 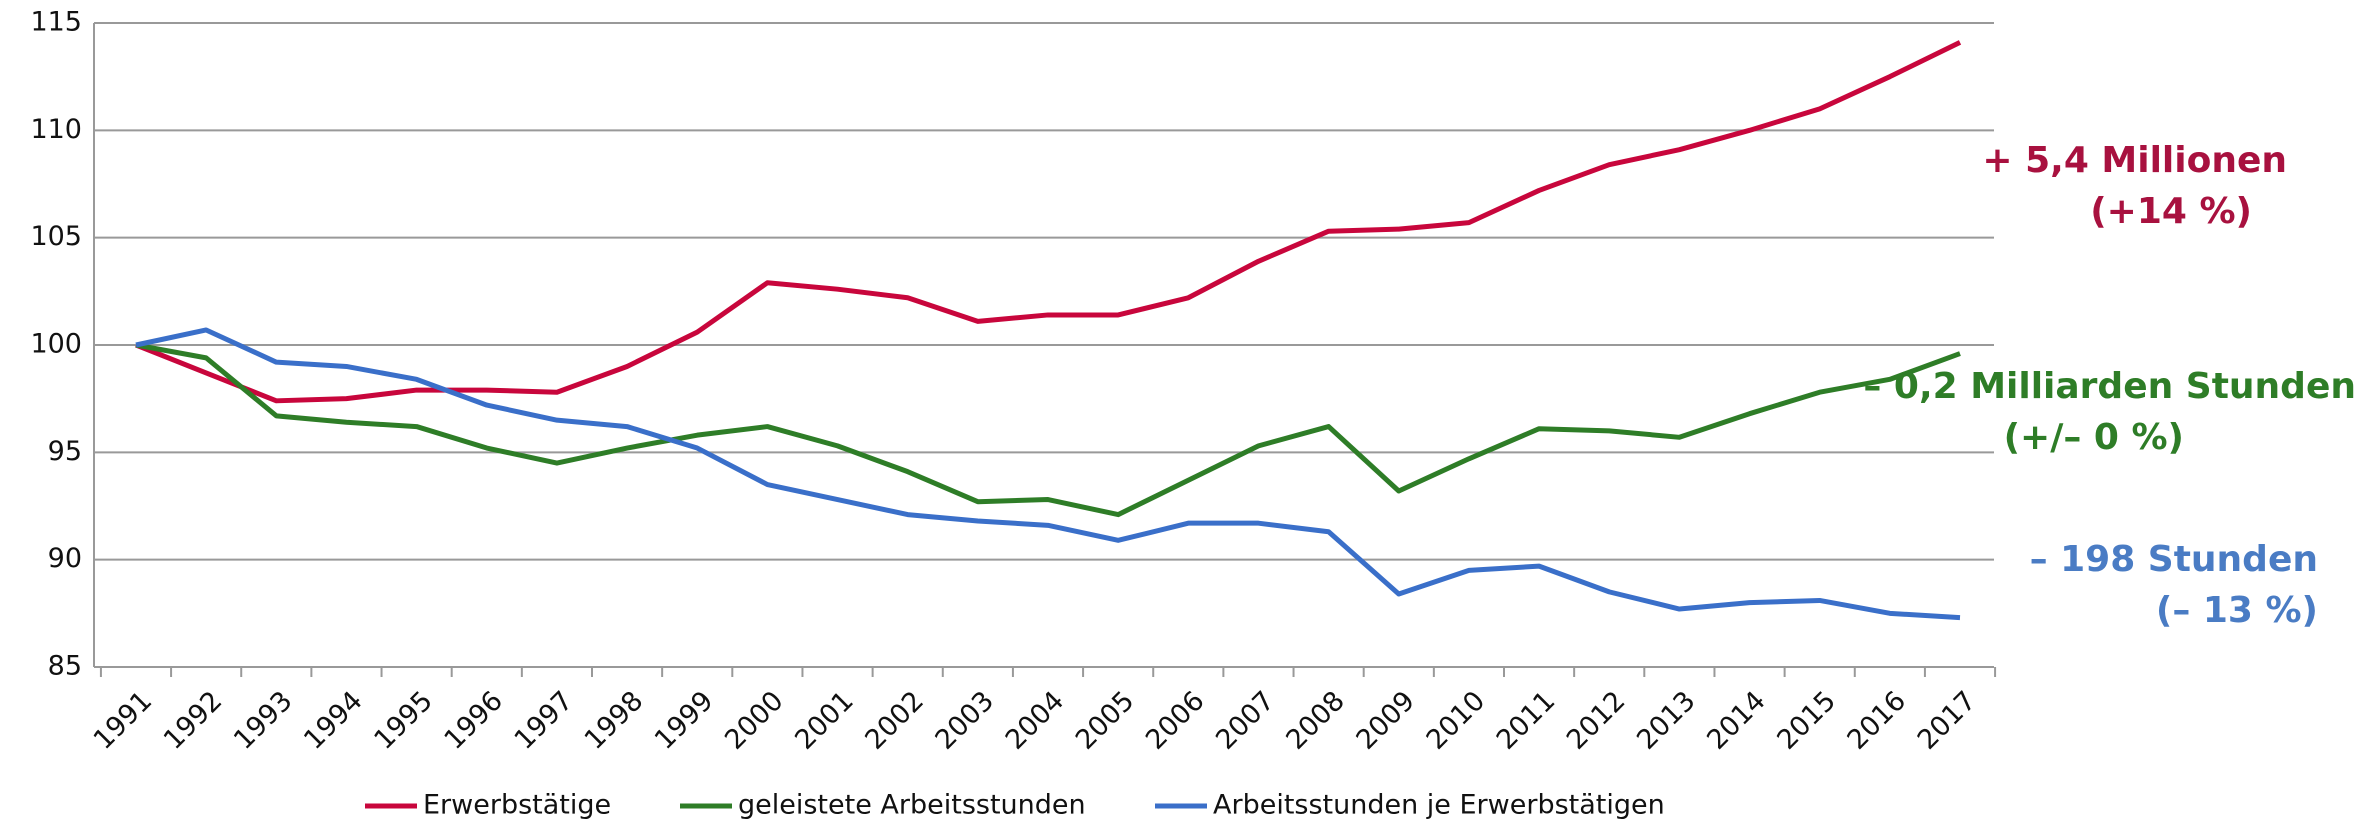 What do you see at coordinates (1035, 720) in the screenshot?
I see `x-tick-label: 2004` at bounding box center [1035, 720].